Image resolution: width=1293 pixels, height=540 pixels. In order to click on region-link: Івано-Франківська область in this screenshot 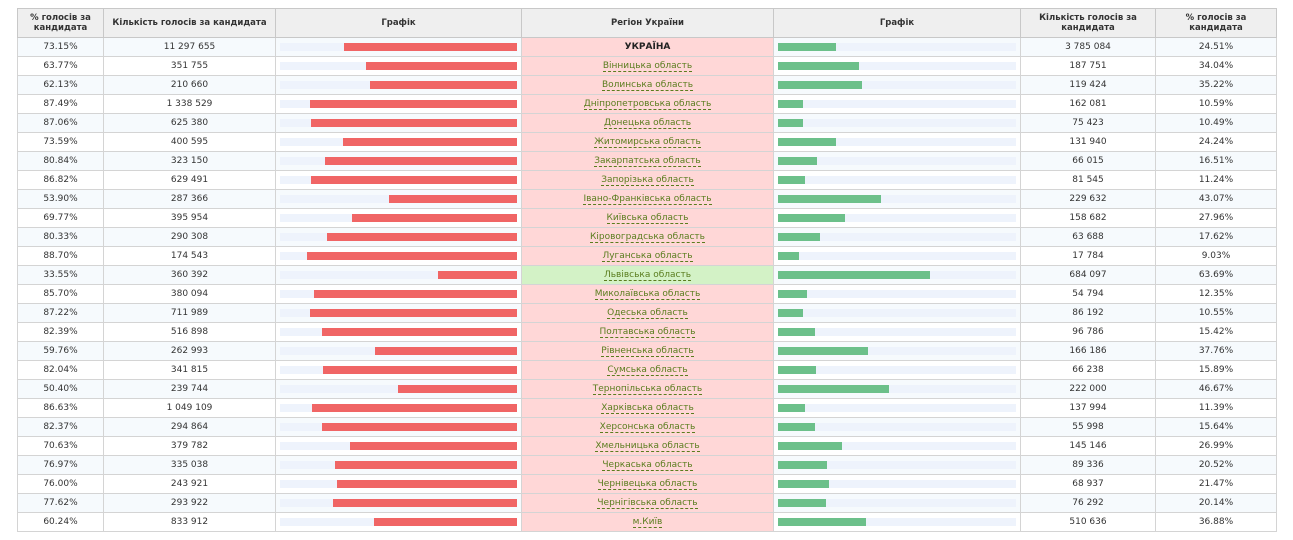, I will do `click(647, 199)`.